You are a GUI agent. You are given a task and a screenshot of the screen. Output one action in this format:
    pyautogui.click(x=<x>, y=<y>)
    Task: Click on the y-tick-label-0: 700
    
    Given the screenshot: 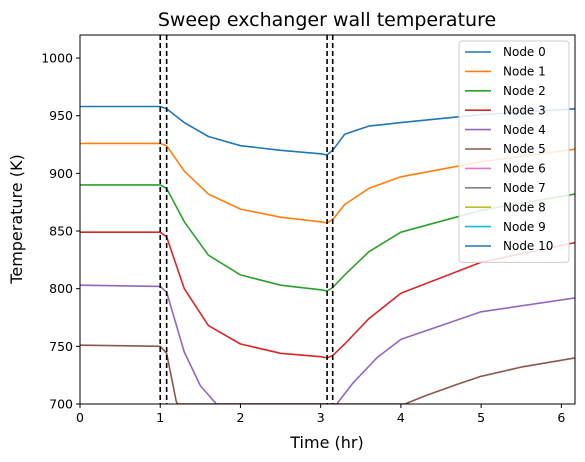 What is the action you would take?
    pyautogui.click(x=61, y=404)
    